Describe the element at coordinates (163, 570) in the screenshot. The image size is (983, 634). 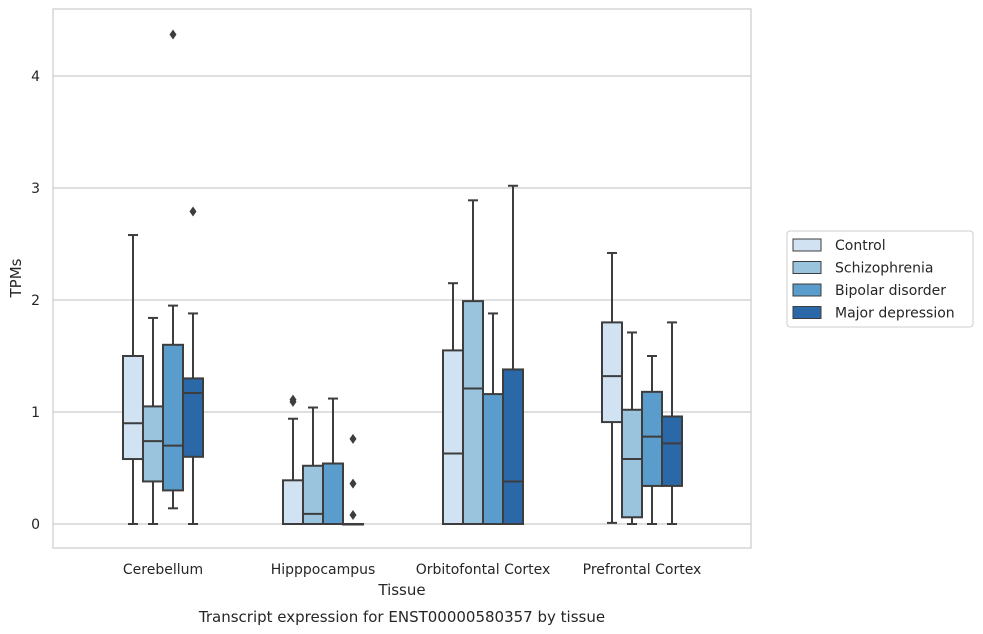
I see `x-tick-0: Cerebellum` at that location.